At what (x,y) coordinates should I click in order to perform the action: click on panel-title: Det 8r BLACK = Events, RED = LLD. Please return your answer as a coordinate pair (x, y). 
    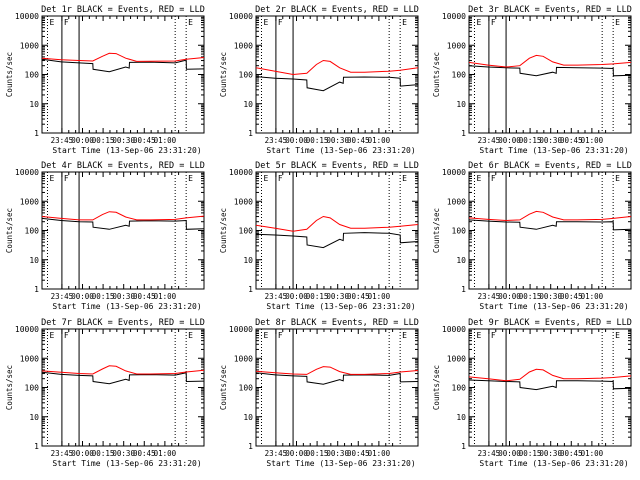
    Looking at the image, I should click on (337, 323).